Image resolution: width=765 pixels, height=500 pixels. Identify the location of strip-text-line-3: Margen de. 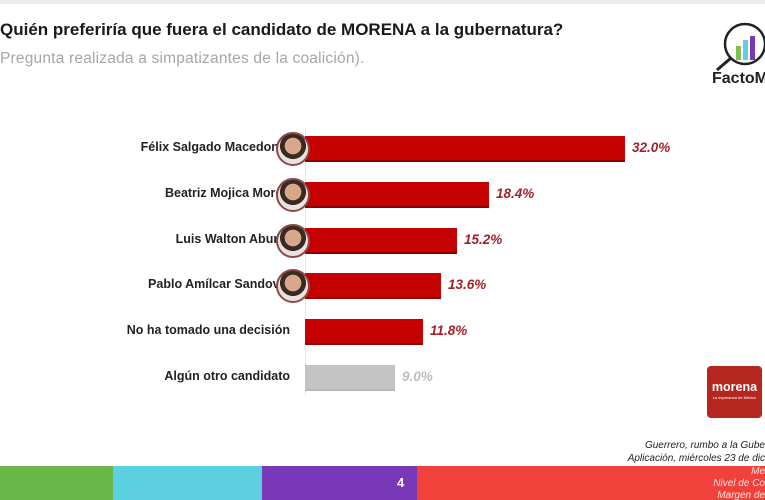
(741, 495).